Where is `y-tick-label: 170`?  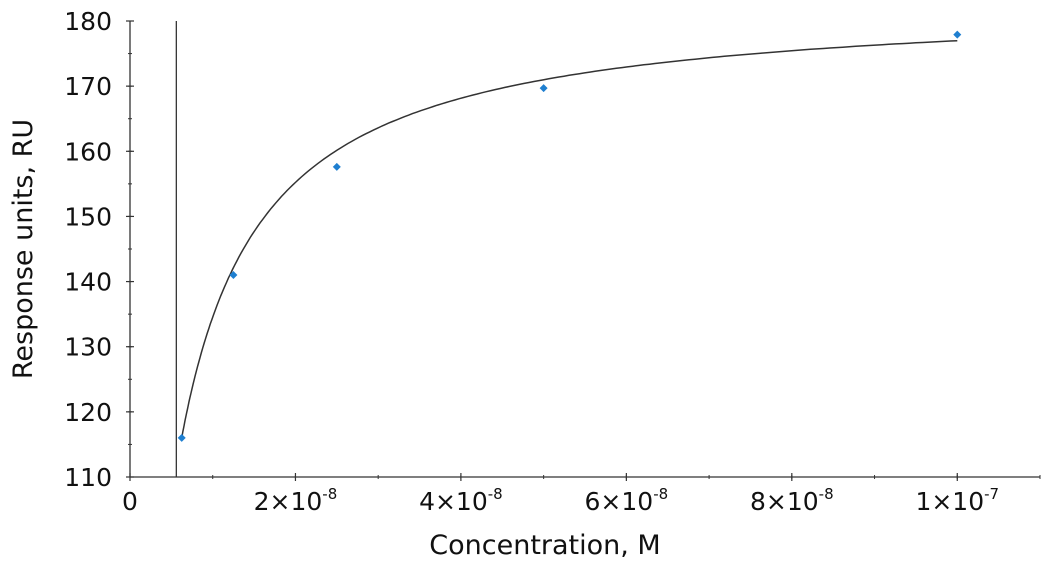 y-tick-label: 170 is located at coordinates (88, 86).